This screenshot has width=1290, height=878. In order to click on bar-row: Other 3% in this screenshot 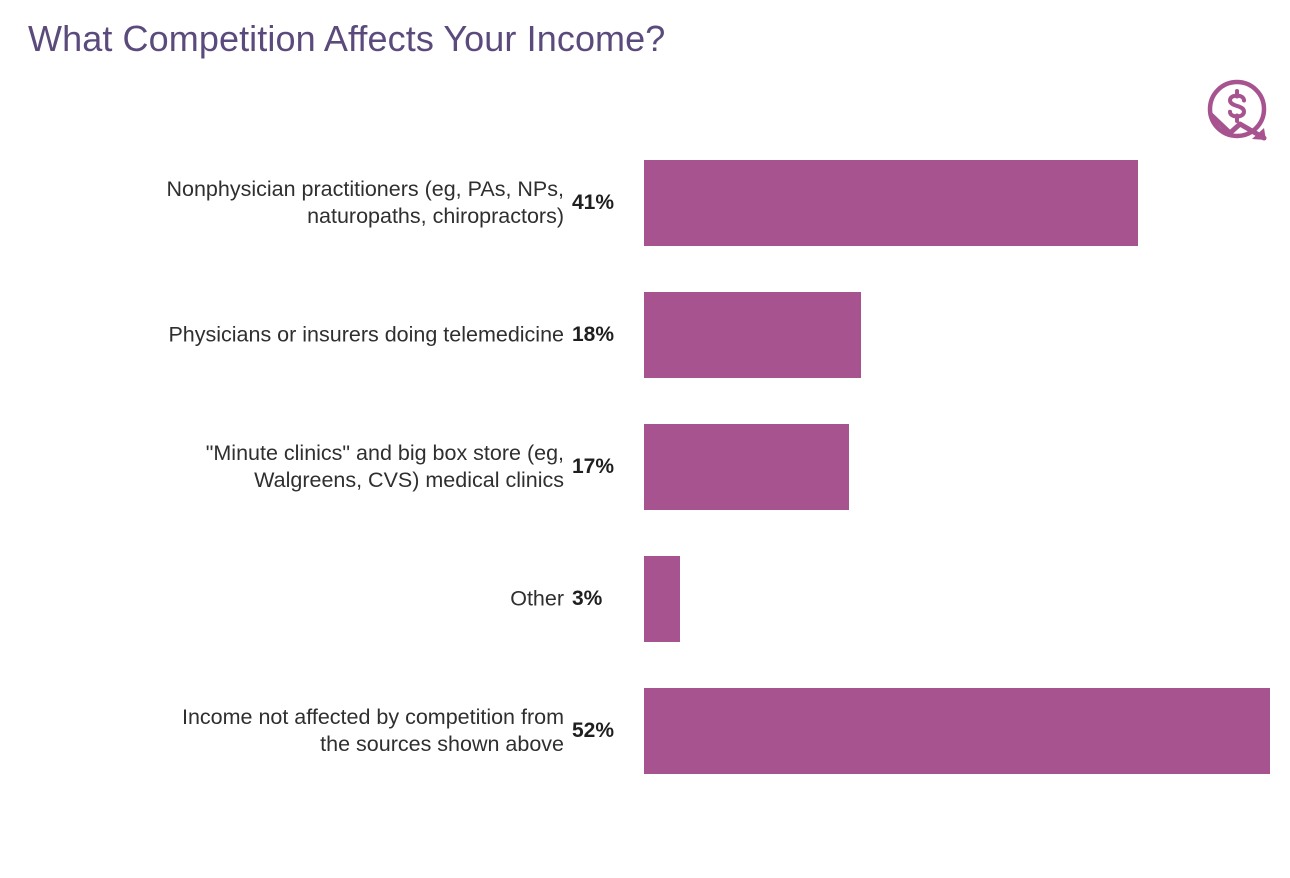, I will do `click(645, 599)`.